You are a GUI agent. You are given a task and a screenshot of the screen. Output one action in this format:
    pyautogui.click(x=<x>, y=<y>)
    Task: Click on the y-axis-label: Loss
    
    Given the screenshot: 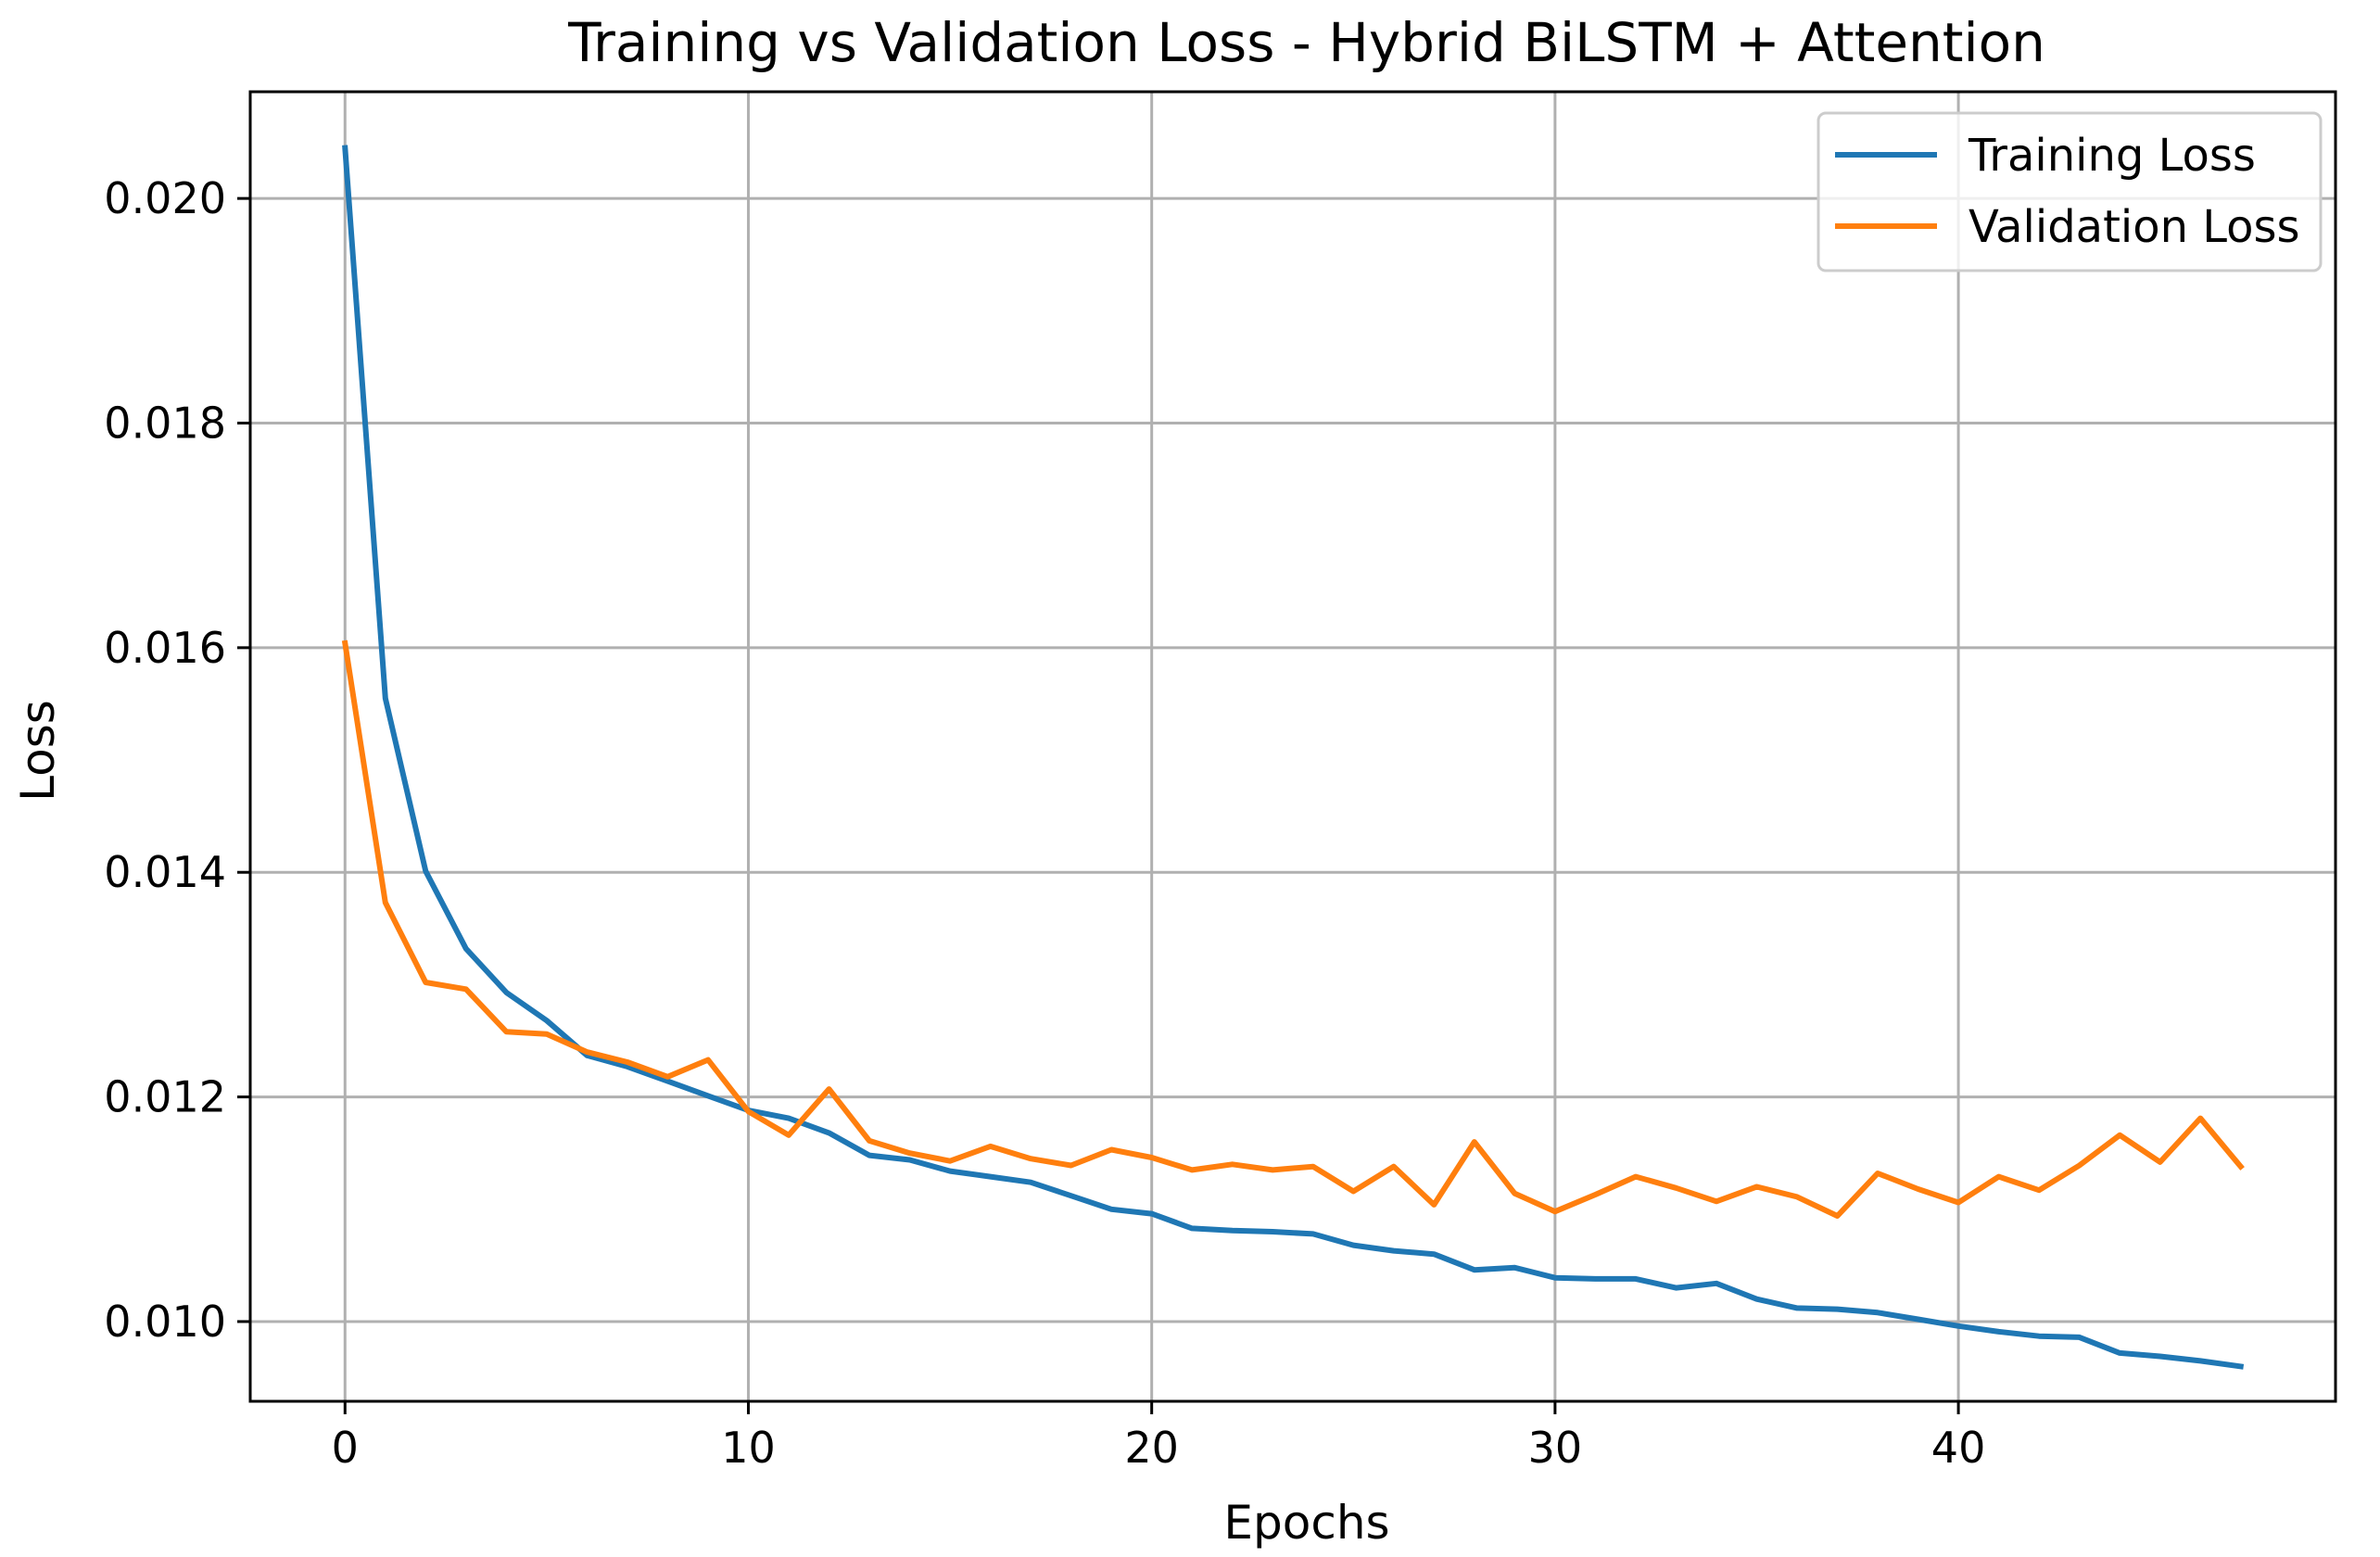 What is the action you would take?
    pyautogui.click(x=38, y=751)
    